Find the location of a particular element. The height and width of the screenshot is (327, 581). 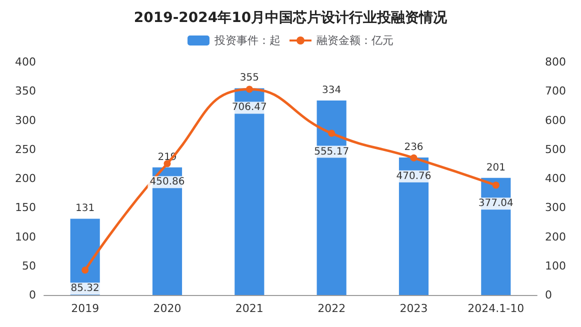

data-label: 201 is located at coordinates (496, 168).